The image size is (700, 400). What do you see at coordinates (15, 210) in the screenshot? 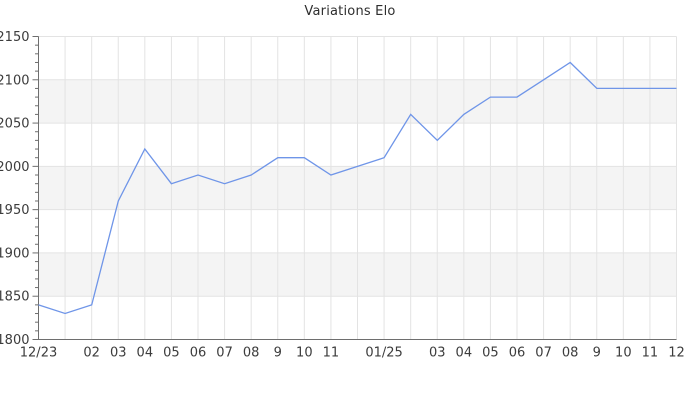
I see `y-tick-label: 1950` at bounding box center [15, 210].